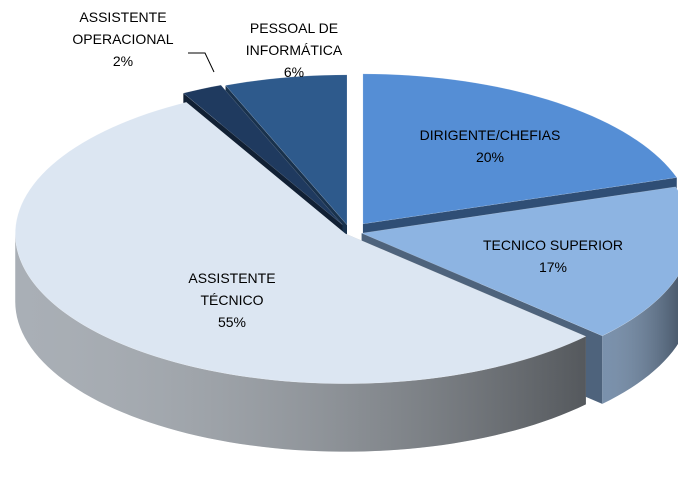  What do you see at coordinates (294, 39) in the screenshot?
I see `slice-label: PESSOAL DE INFORMÁTICA` at bounding box center [294, 39].